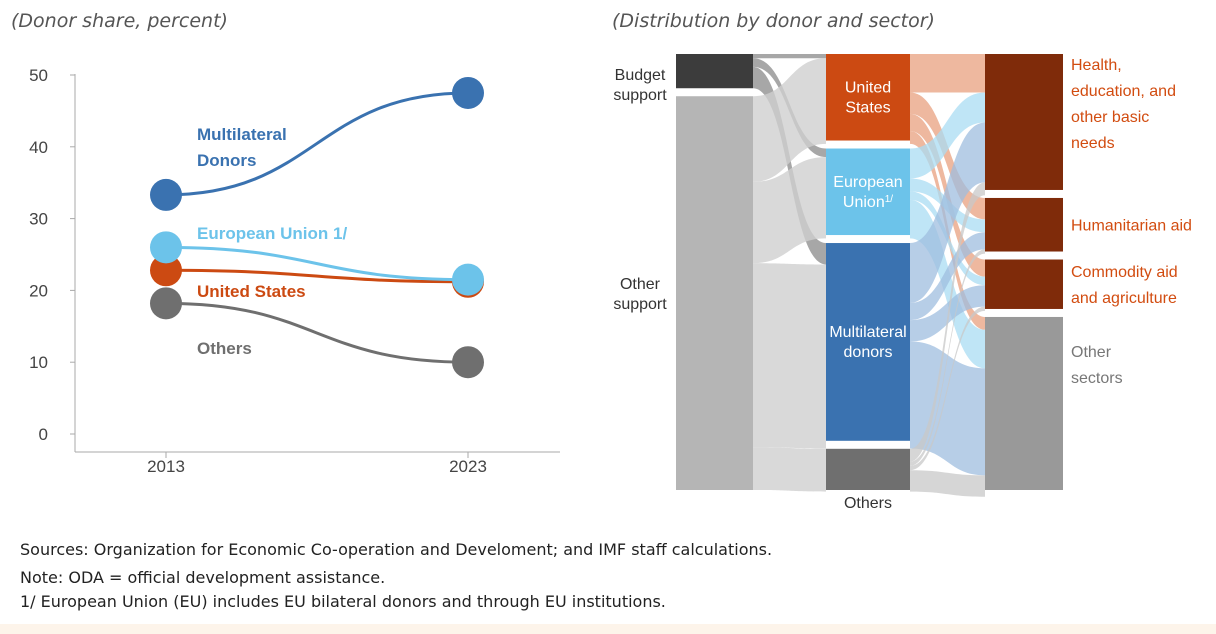 The height and width of the screenshot is (634, 1216). Describe the element at coordinates (1097, 378) in the screenshot. I see `sector-label: sectors` at that location.